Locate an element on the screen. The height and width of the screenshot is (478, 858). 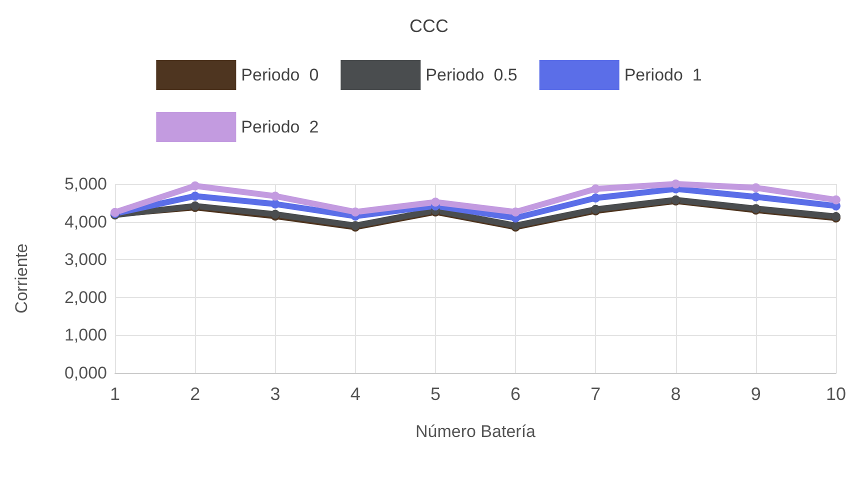
y-tick-label: 5,000 is located at coordinates (85, 184).